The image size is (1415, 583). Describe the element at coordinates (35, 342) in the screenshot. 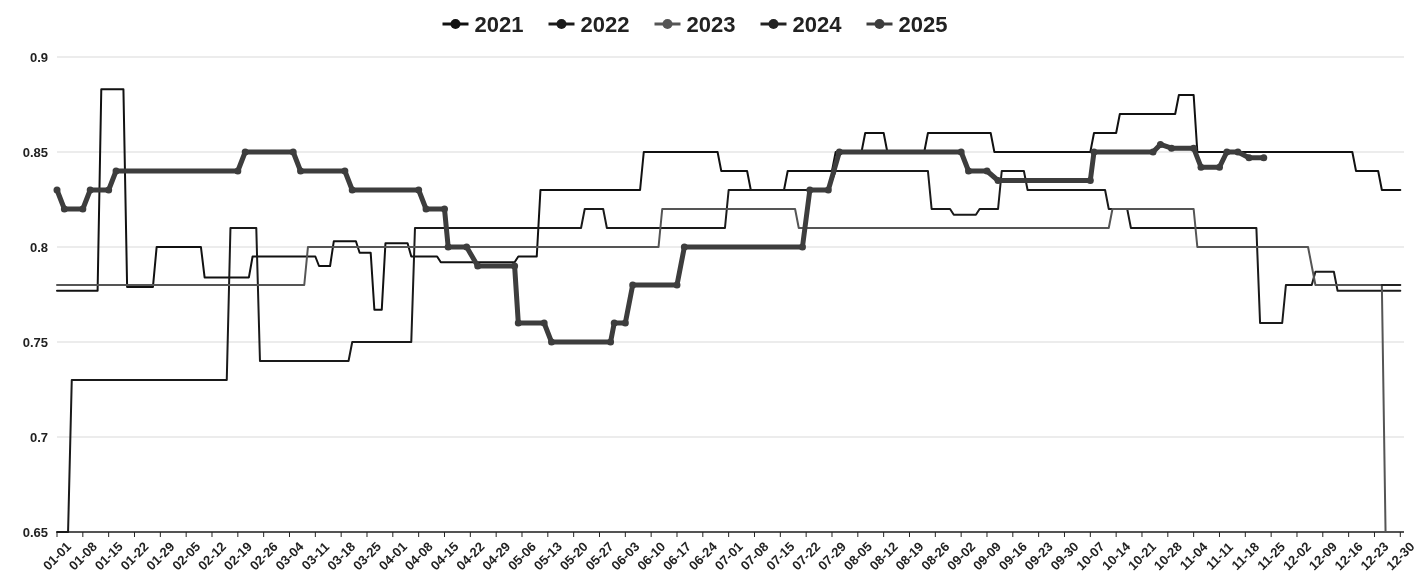

I see `y-tick-label: 0.75` at that location.